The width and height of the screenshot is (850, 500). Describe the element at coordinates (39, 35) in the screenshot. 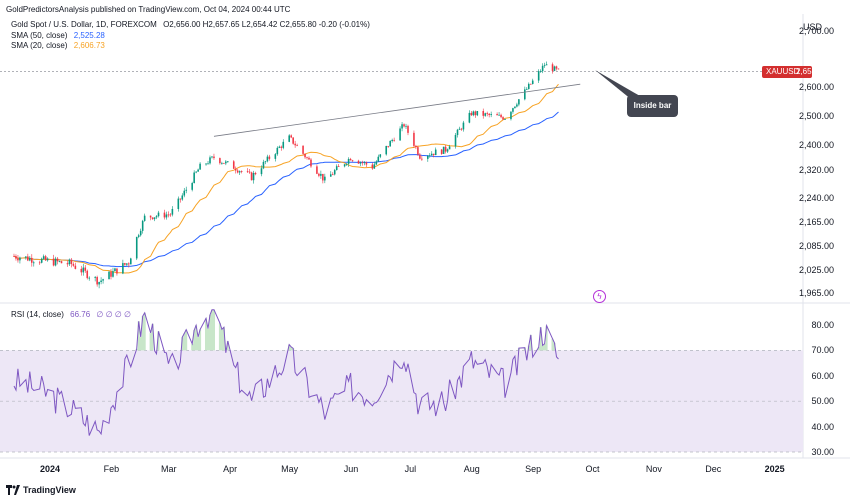

I see `sma50-label: SMA (50, close)` at that location.